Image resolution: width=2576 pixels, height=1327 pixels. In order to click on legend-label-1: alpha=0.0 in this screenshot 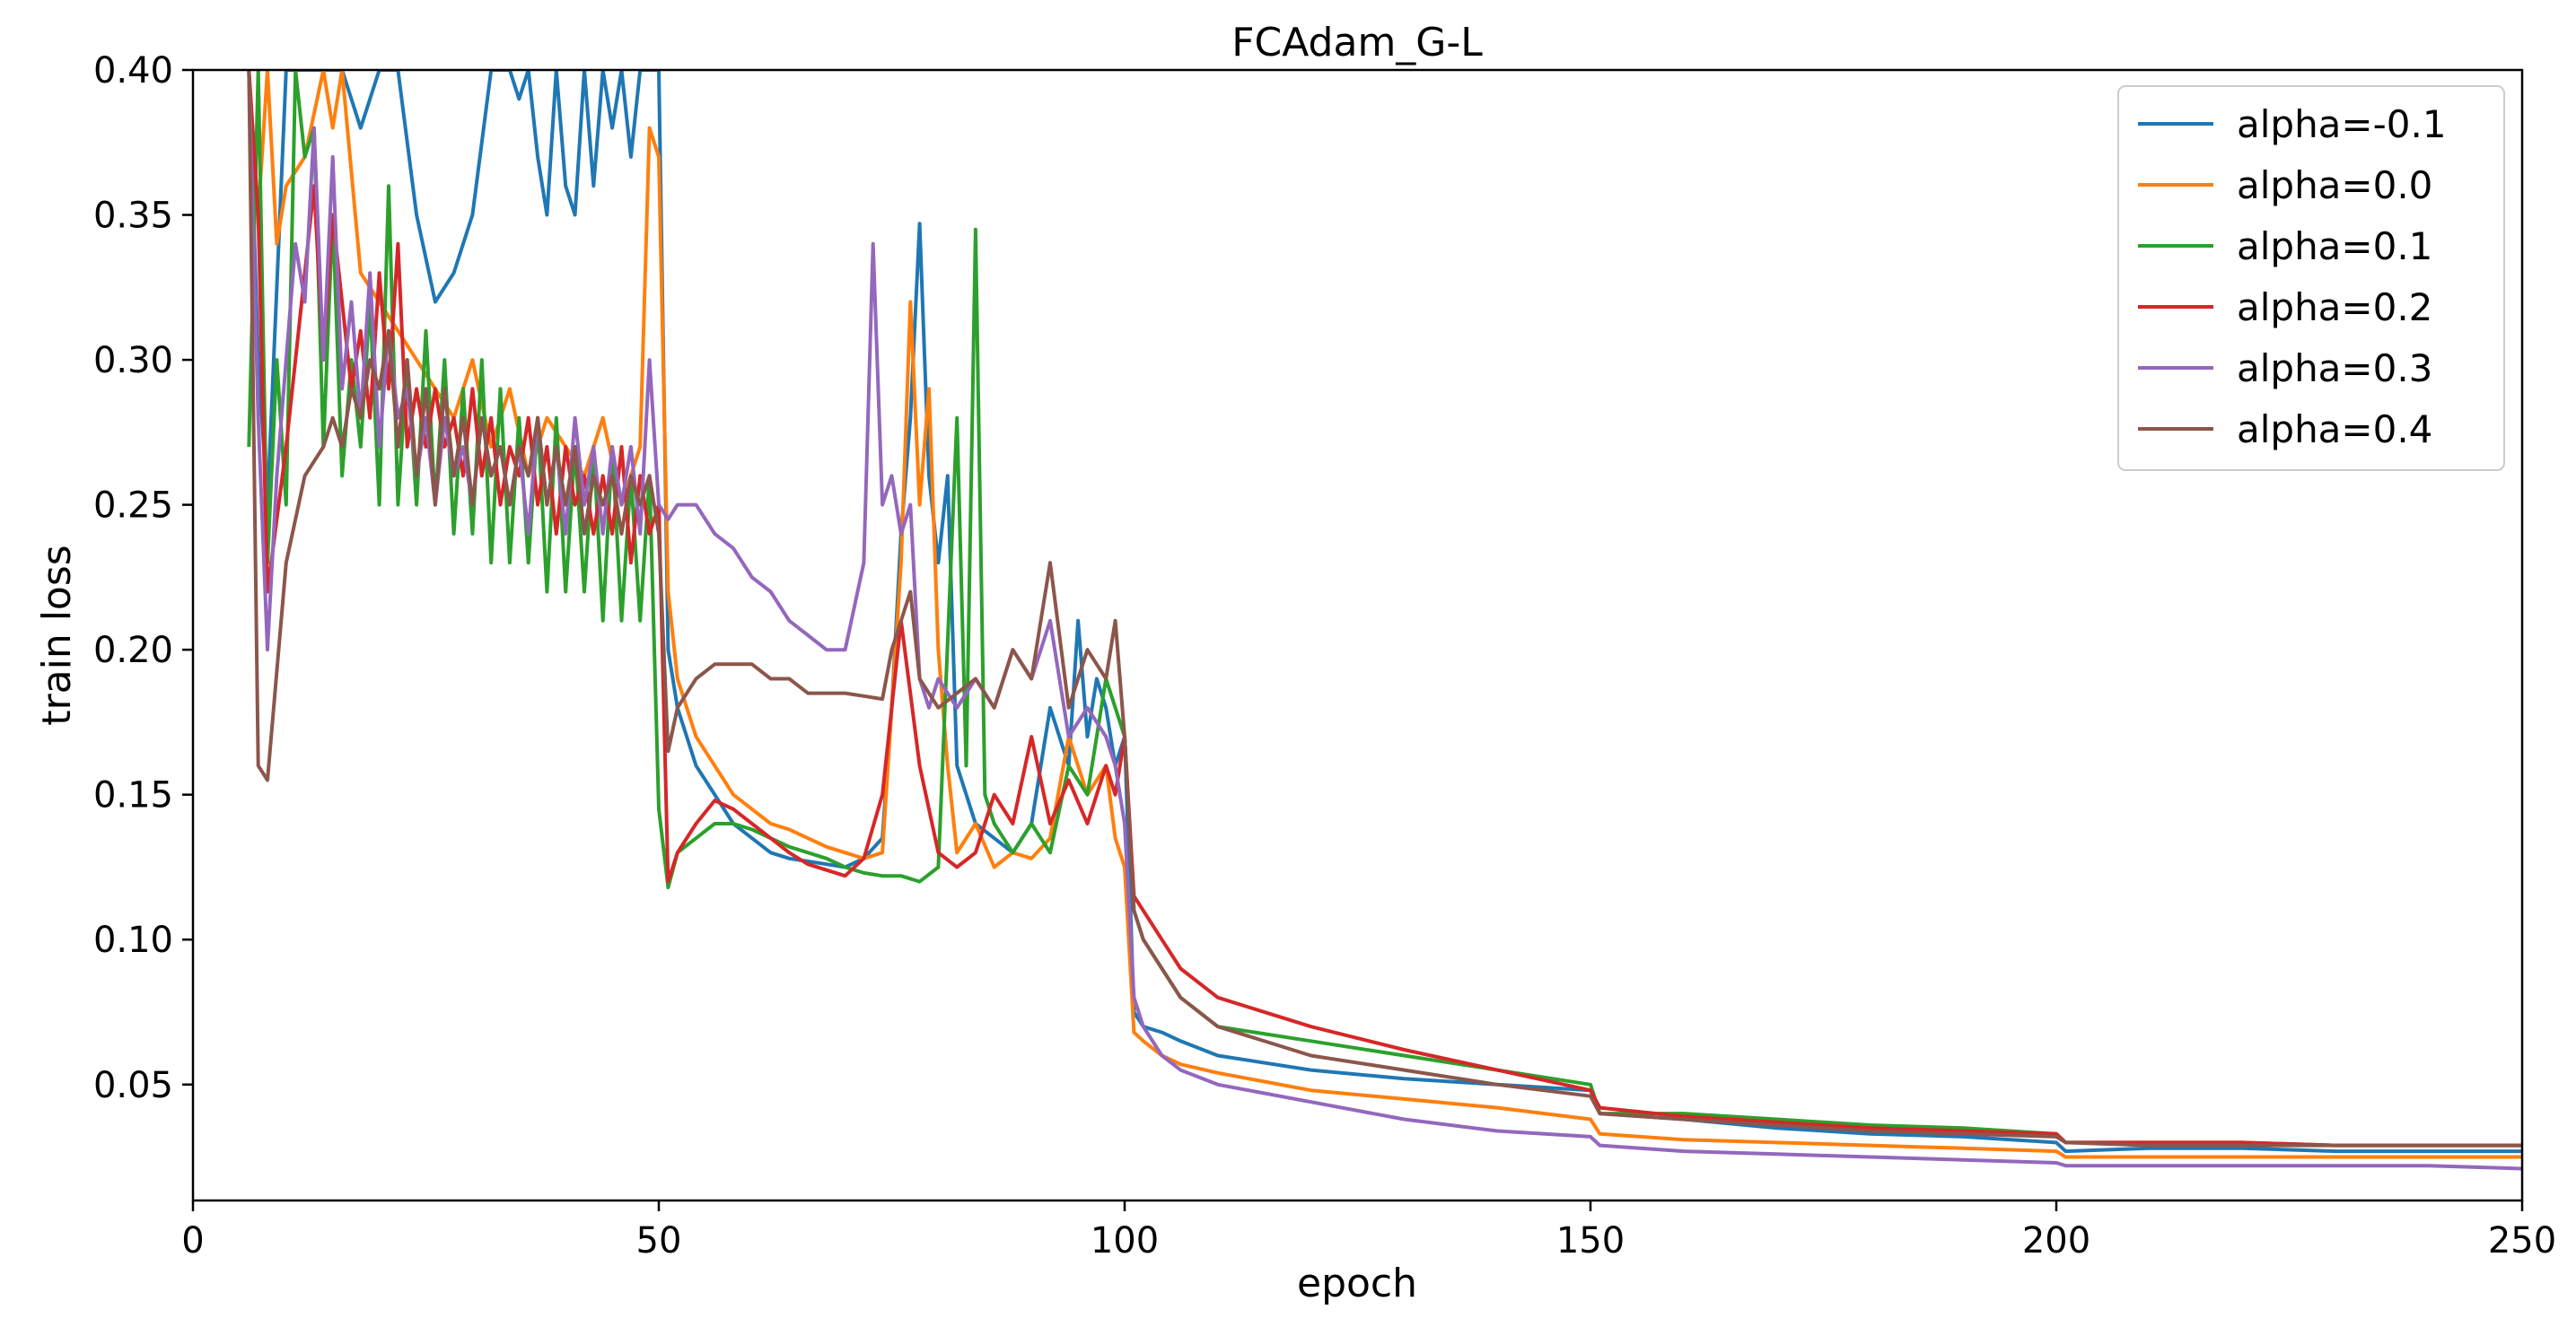, I will do `click(2334, 185)`.